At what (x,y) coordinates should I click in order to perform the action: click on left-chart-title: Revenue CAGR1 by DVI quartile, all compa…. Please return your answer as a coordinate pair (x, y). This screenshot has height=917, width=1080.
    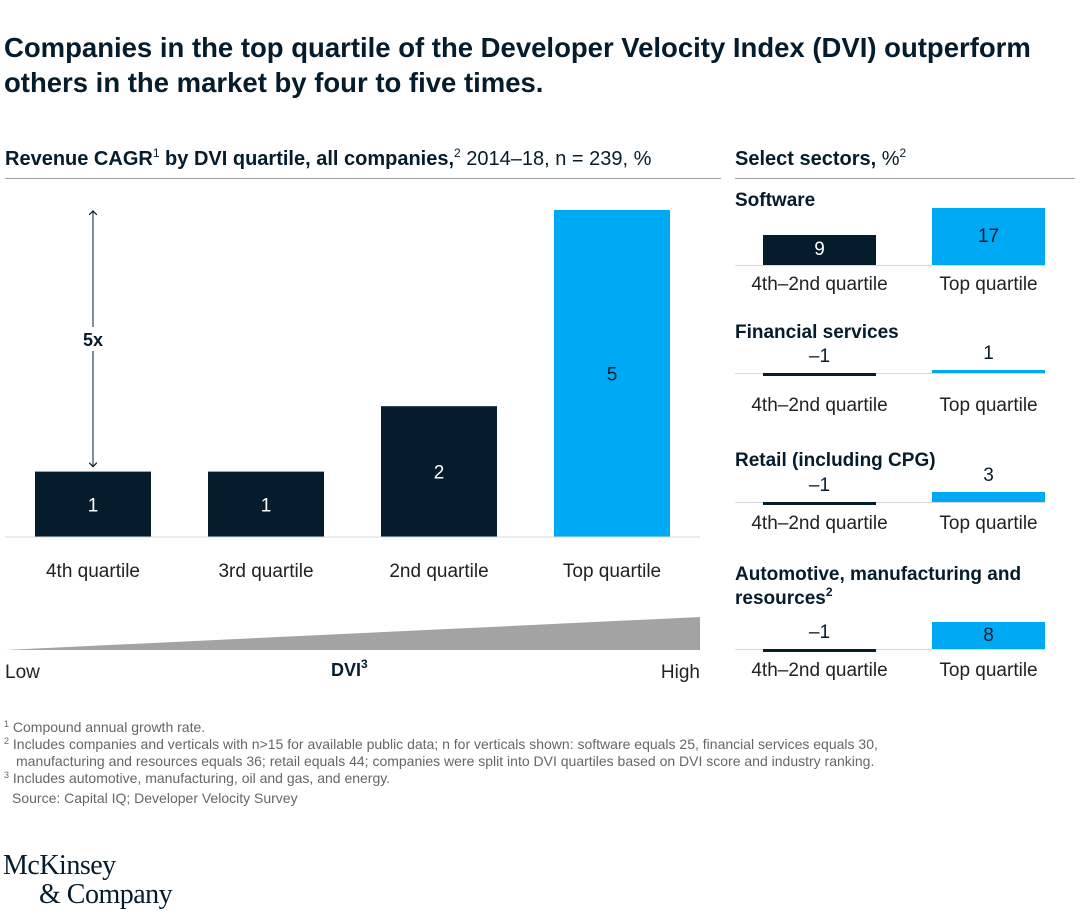
    Looking at the image, I should click on (328, 158).